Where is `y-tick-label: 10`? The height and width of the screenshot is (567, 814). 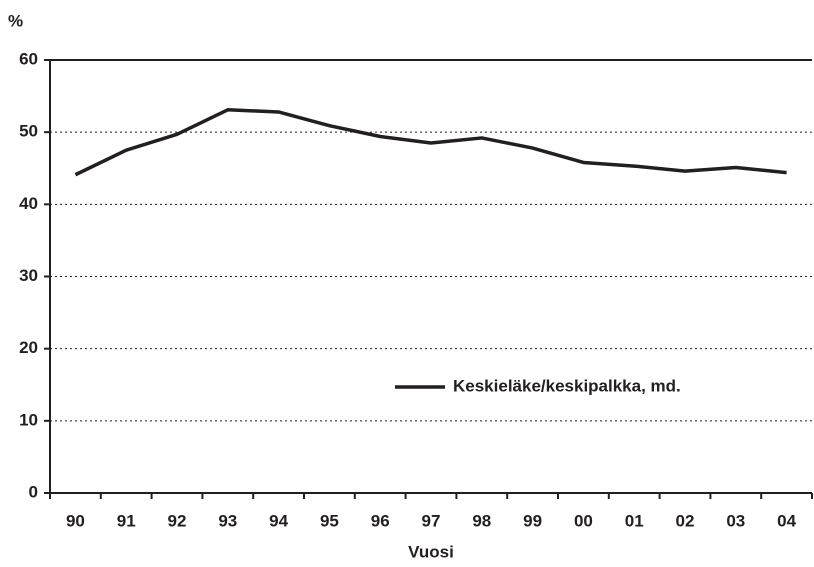 y-tick-label: 10 is located at coordinates (28, 419).